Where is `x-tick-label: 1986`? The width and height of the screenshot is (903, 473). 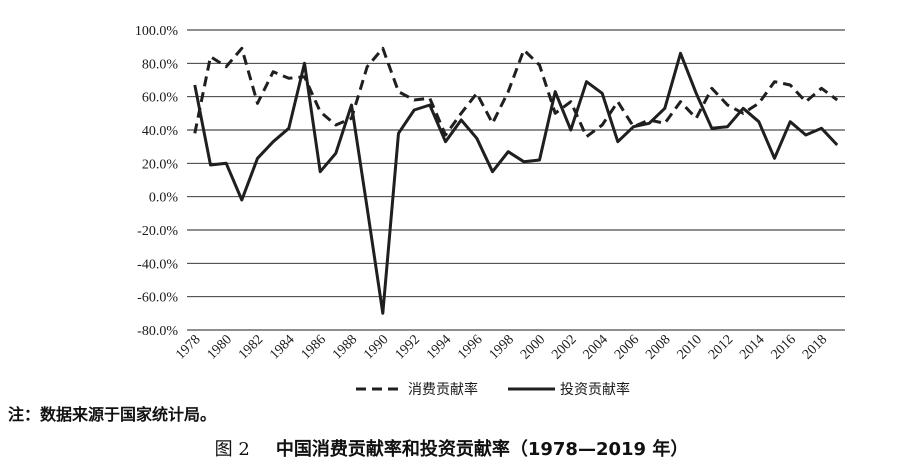
x-tick-label: 1986 is located at coordinates (314, 347).